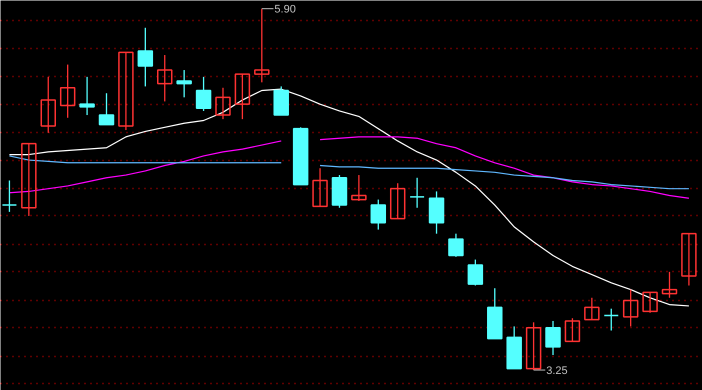 This screenshot has height=390, width=702. I want to click on annotation: 3.25, so click(557, 371).